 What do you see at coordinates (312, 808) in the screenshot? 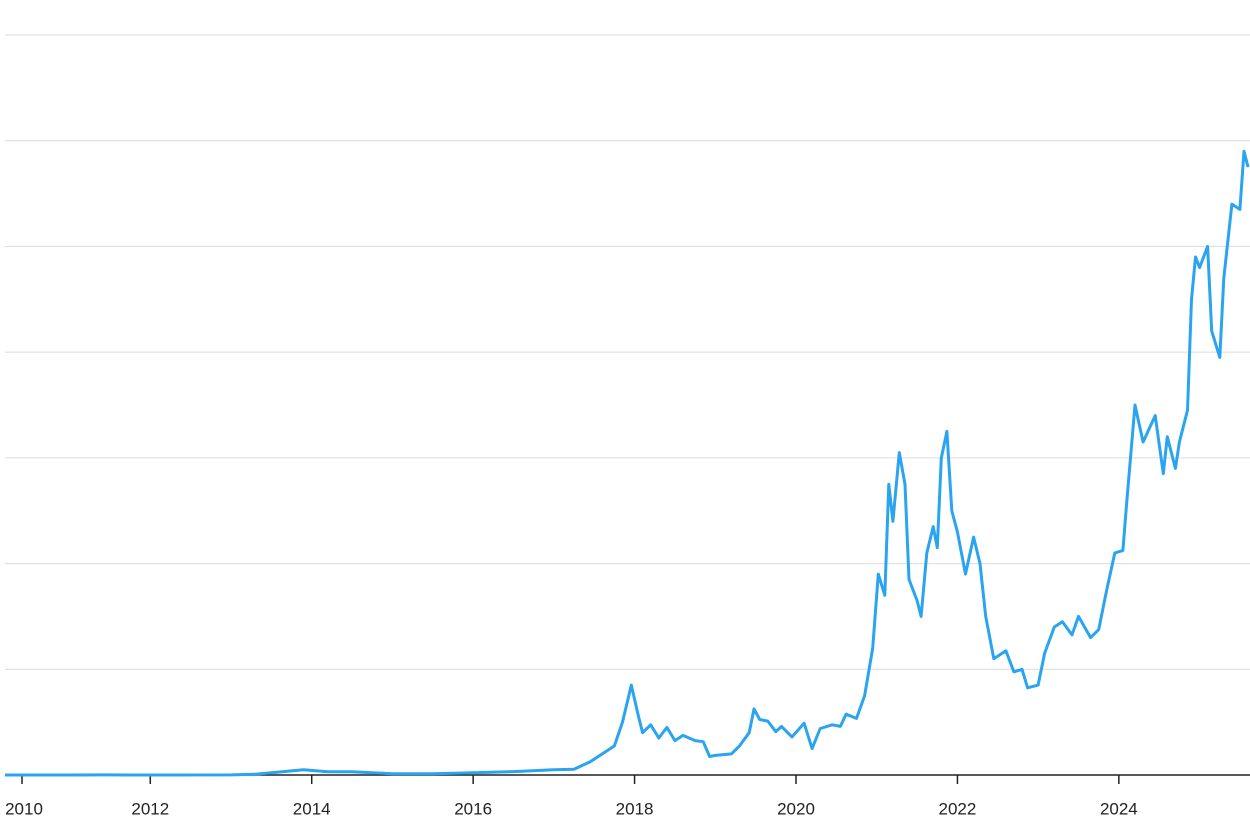
I see `x-tick-label: 2014` at bounding box center [312, 808].